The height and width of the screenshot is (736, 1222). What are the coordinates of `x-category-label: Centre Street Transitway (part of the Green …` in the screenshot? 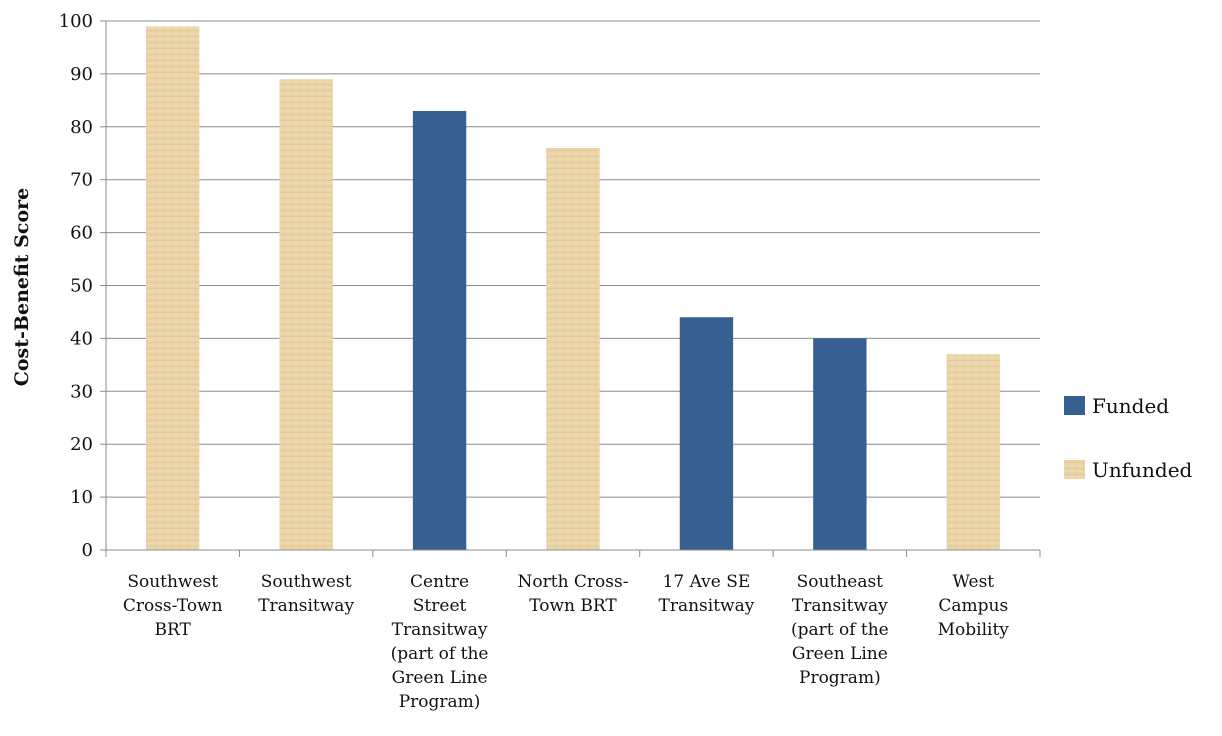 It's located at (440, 642).